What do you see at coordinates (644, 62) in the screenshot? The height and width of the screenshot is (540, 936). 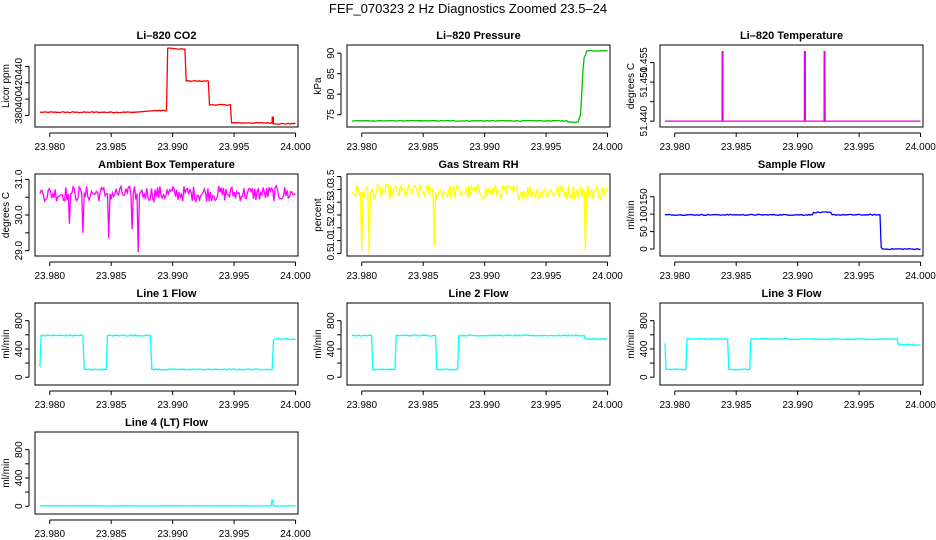 I see `y-tick-label: 51.455` at bounding box center [644, 62].